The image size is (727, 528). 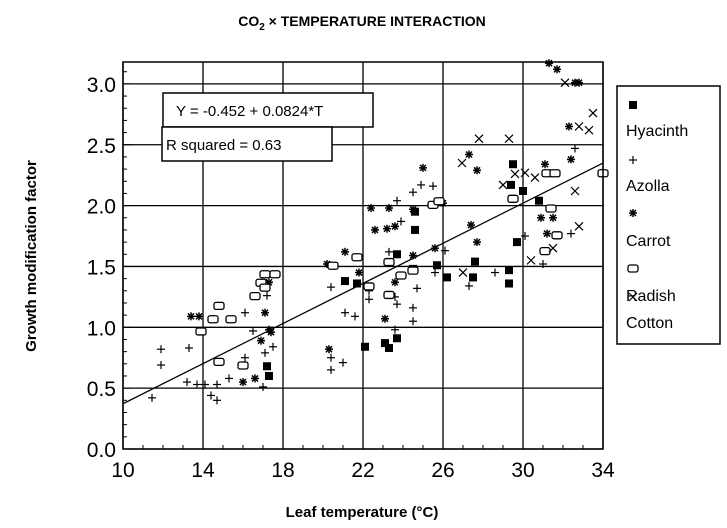 I want to click on r-squared-box: R squared = 0.63, so click(x=247, y=144).